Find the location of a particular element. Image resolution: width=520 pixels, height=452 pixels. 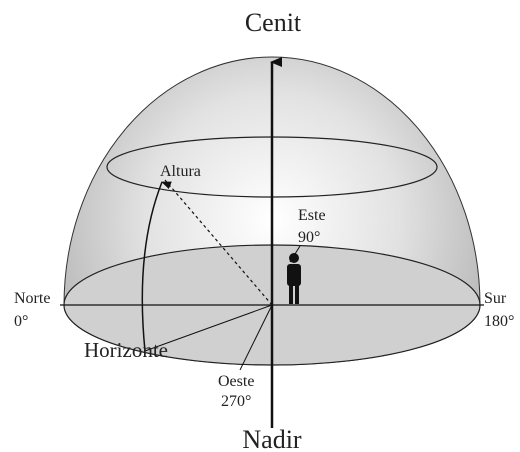

west-degrees: 270° is located at coordinates (236, 401).